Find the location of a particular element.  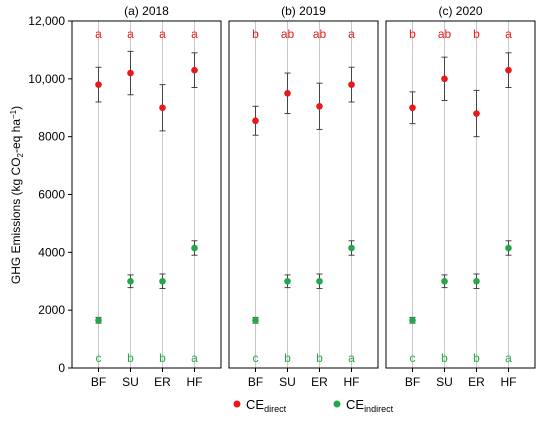

y-tick-label: 4000 is located at coordinates (51, 252).